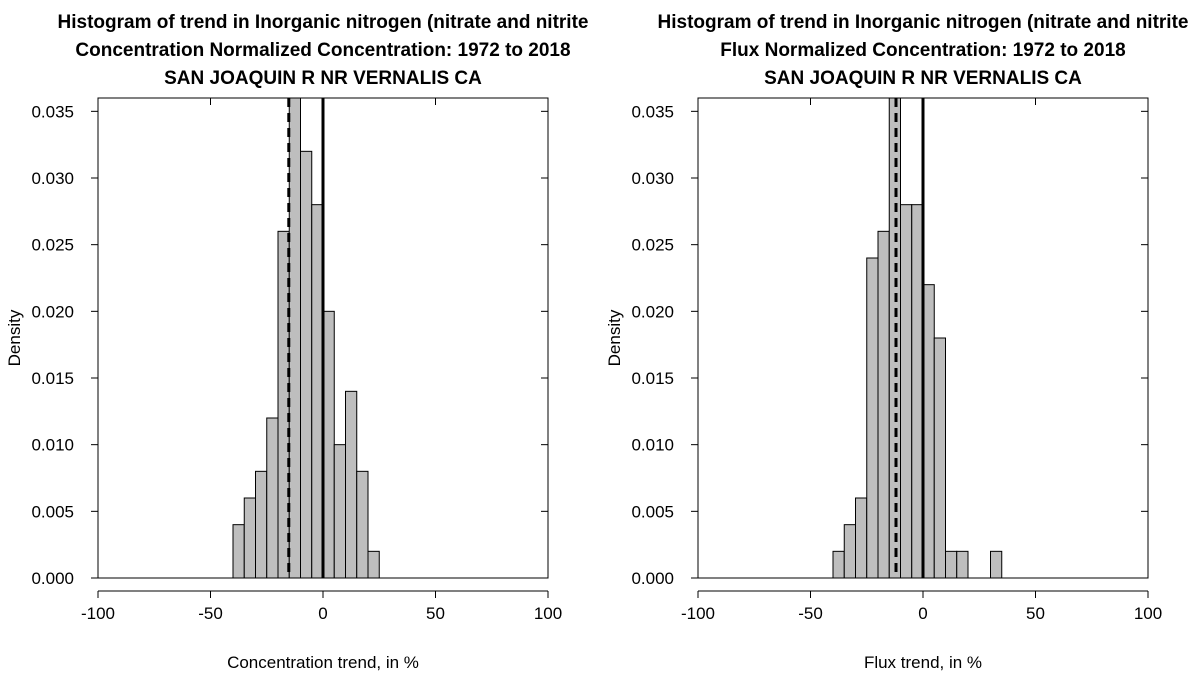  I want to click on x-axis-label: Flux trend, in %, so click(923, 662).